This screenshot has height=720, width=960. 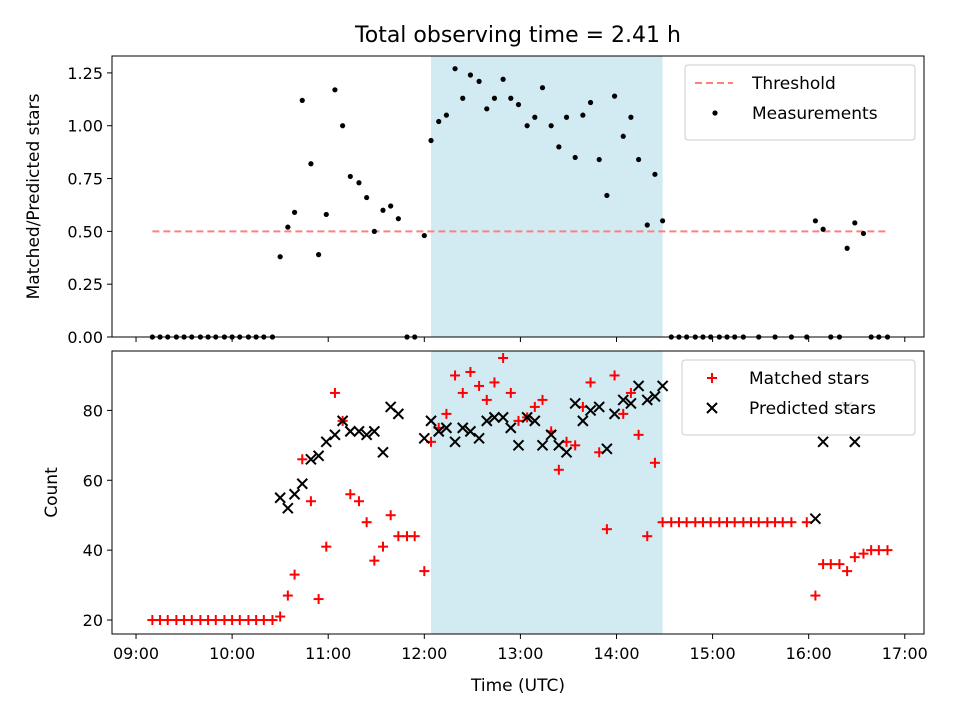 I want to click on top-x-ticks, so click(x=520, y=339).